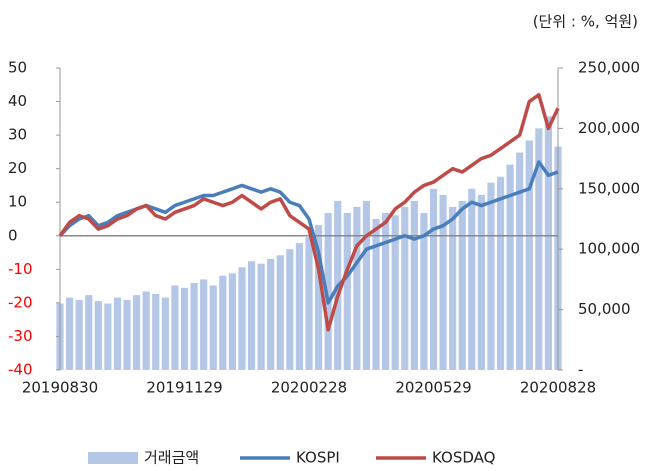 The height and width of the screenshot is (471, 646). What do you see at coordinates (609, 249) in the screenshot?
I see `y2-tick-label: 100,000` at bounding box center [609, 249].